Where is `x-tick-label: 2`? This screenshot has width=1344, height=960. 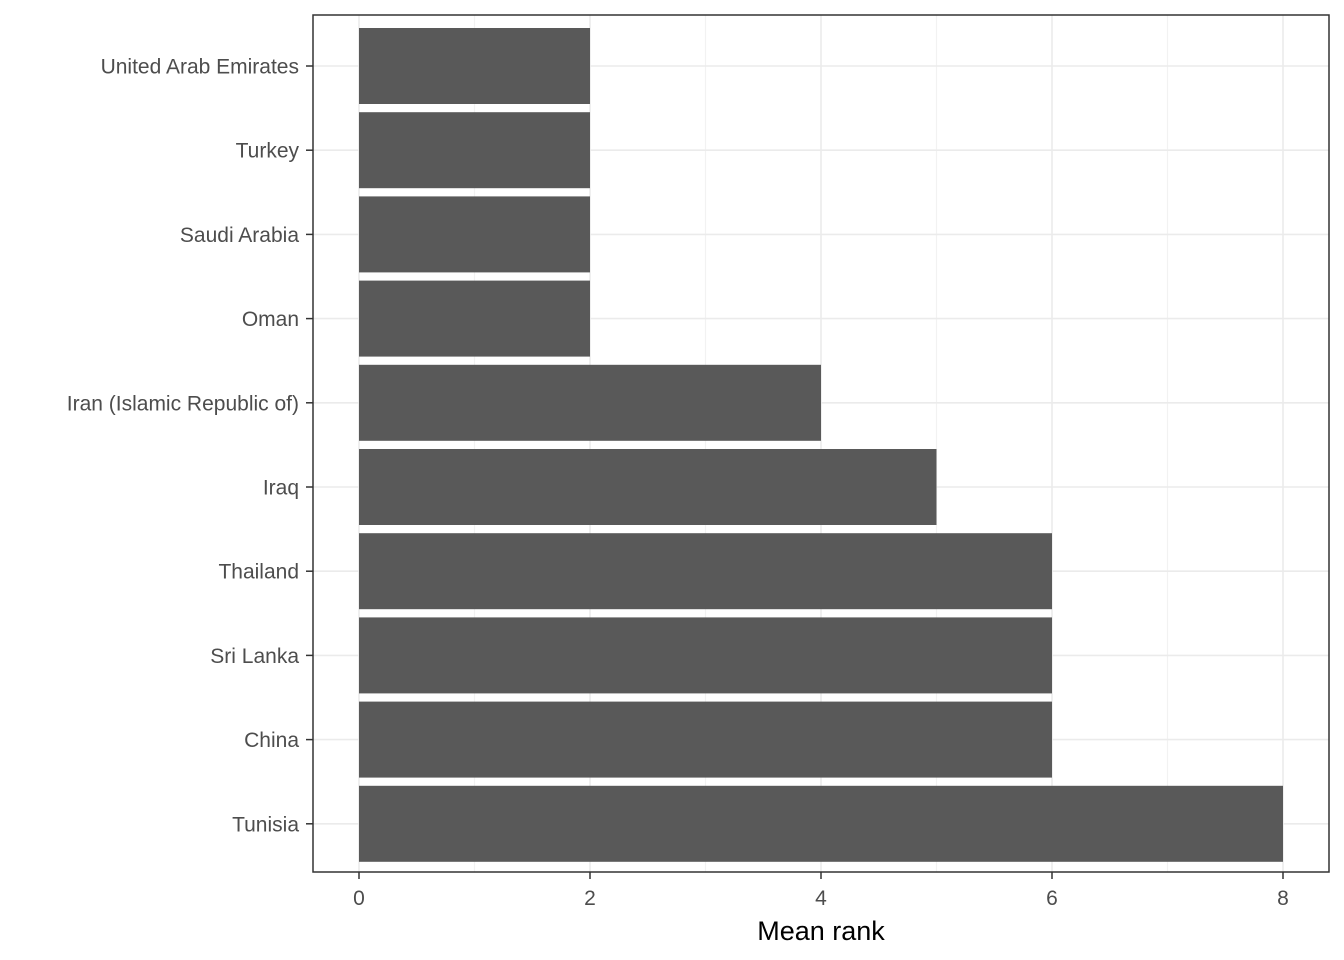 x-tick-label: 2 is located at coordinates (590, 898).